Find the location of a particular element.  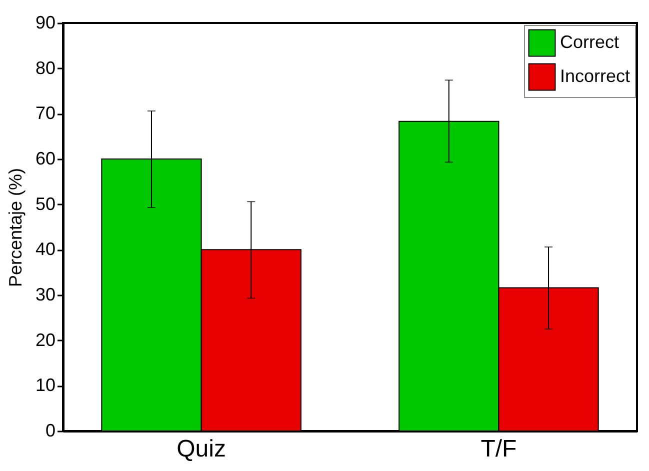

y-tick-label: 0 is located at coordinates (50, 430).